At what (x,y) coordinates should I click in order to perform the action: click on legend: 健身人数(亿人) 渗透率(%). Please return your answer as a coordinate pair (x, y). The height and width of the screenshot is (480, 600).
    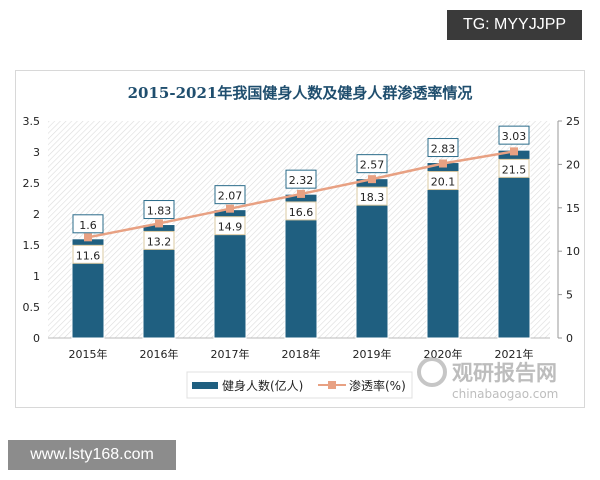
    Looking at the image, I should click on (299, 385).